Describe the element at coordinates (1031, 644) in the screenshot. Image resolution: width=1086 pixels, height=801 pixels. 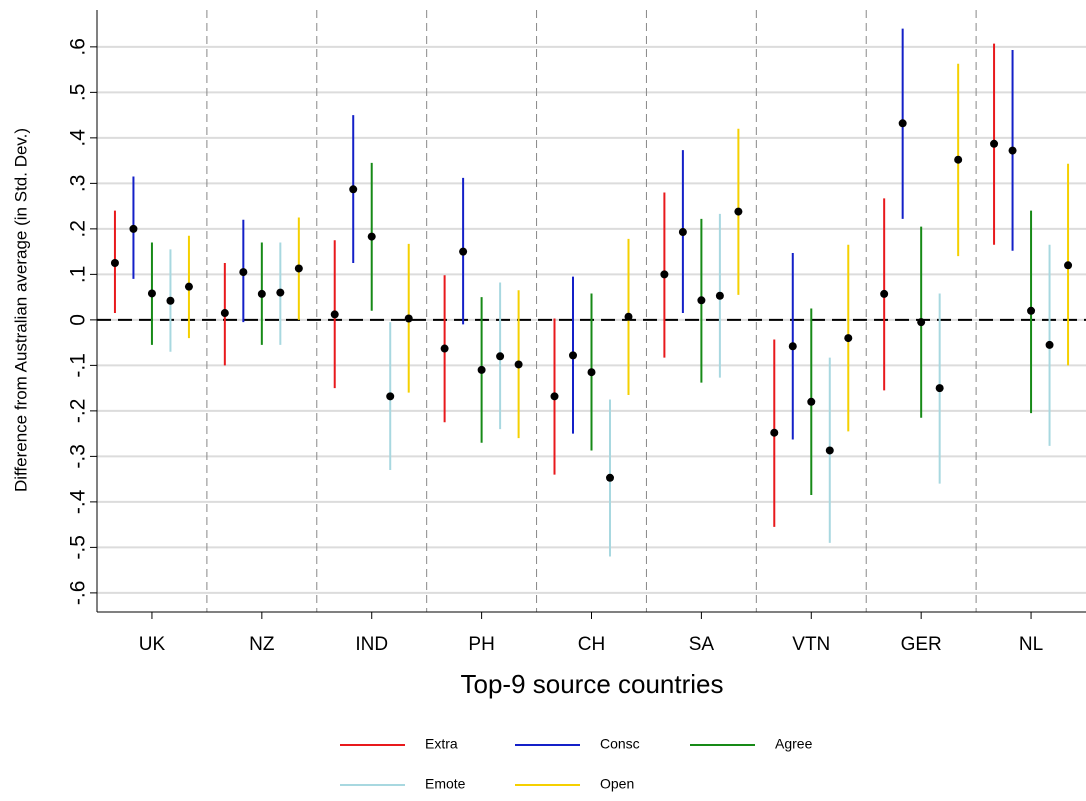
I see `x-tick-label: NL` at that location.